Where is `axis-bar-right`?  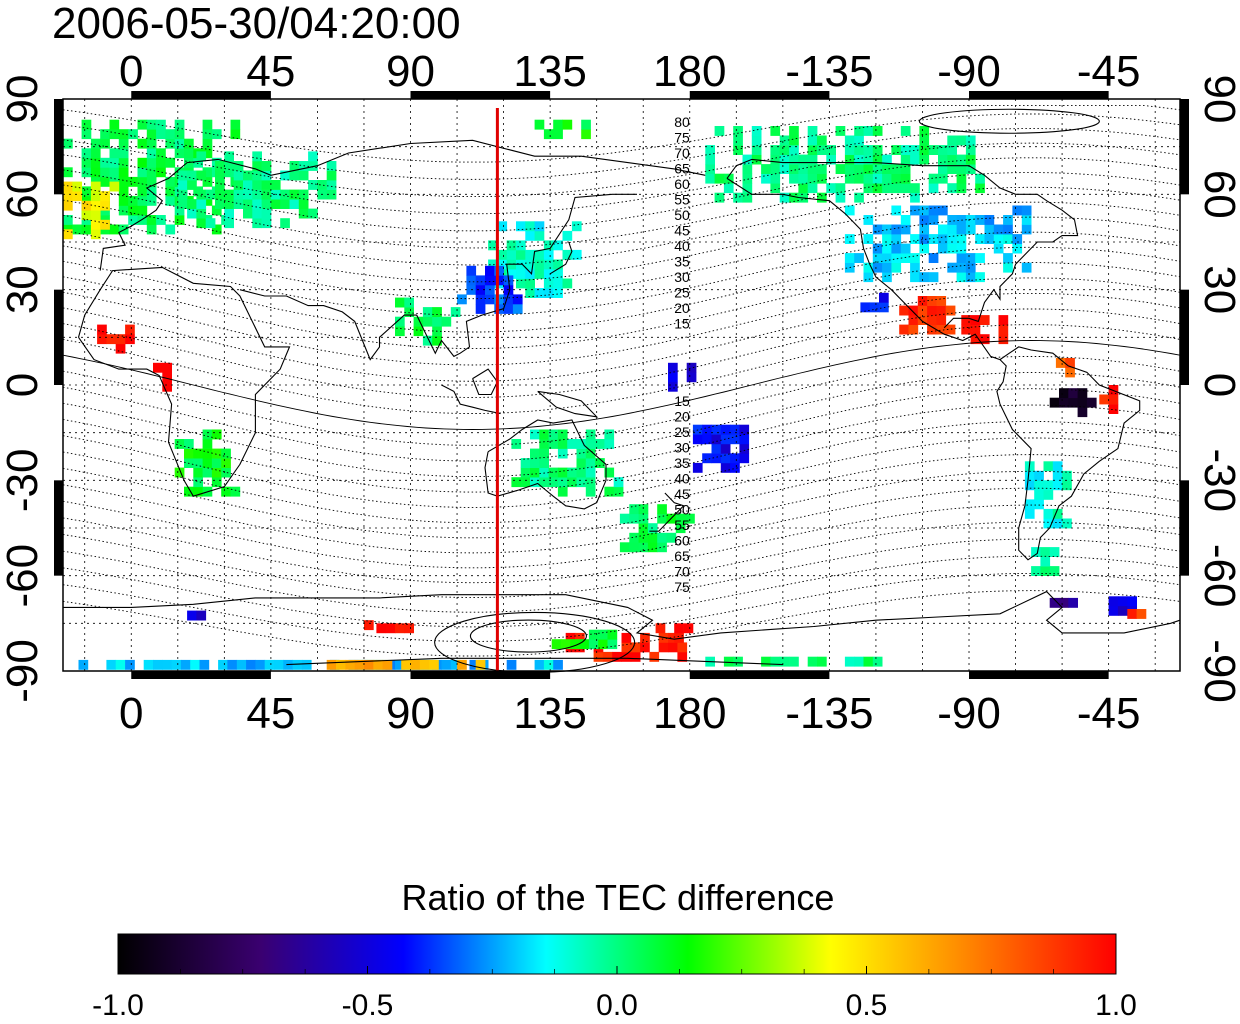
axis-bar-right is located at coordinates (1184, 147).